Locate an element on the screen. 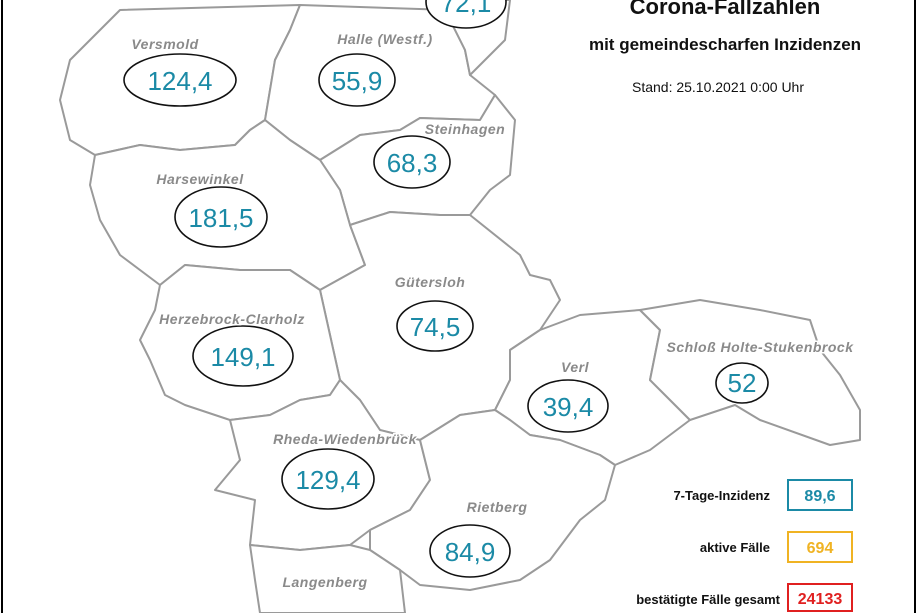  legend-value: 694 is located at coordinates (820, 548).